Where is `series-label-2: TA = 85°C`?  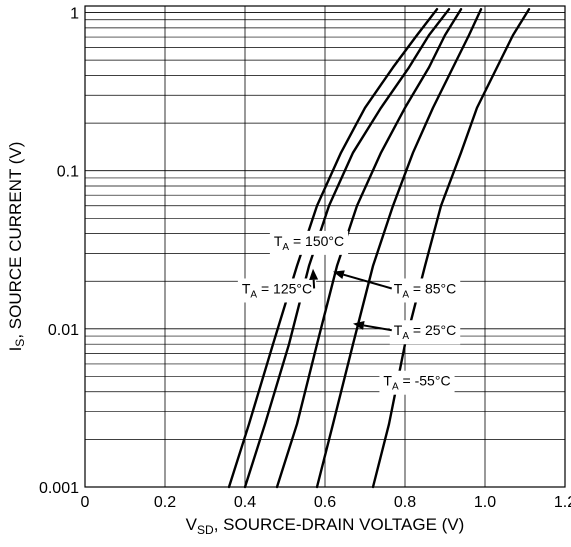 series-label-2: TA = 85°C is located at coordinates (397, 286).